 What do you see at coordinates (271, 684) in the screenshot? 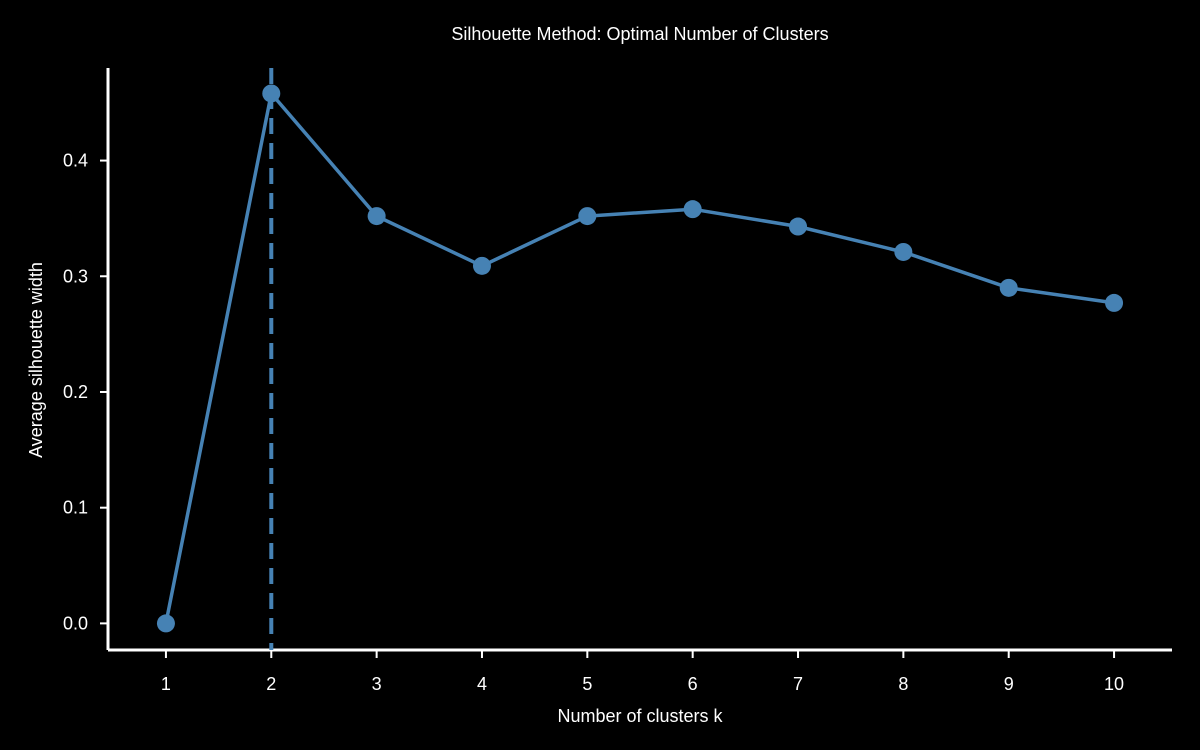
I see `x-tick-label: 2` at bounding box center [271, 684].